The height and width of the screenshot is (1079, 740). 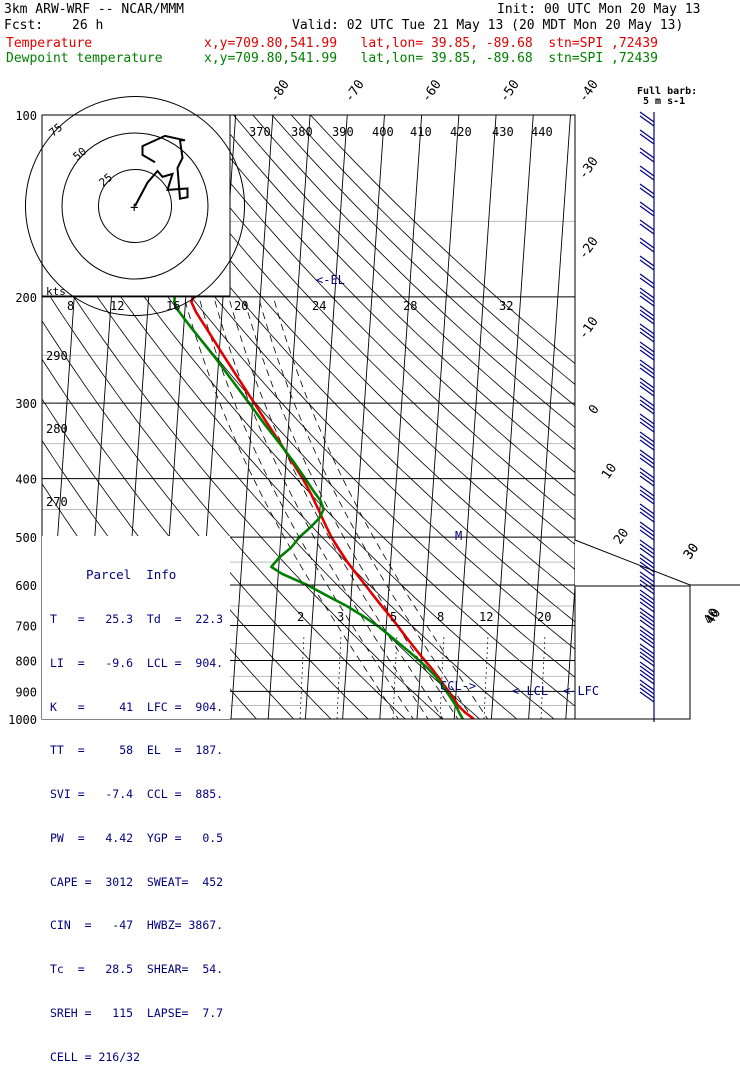 I want to click on parcel-row: T = 25.3 Td = 22.3, so click(x=136, y=619).